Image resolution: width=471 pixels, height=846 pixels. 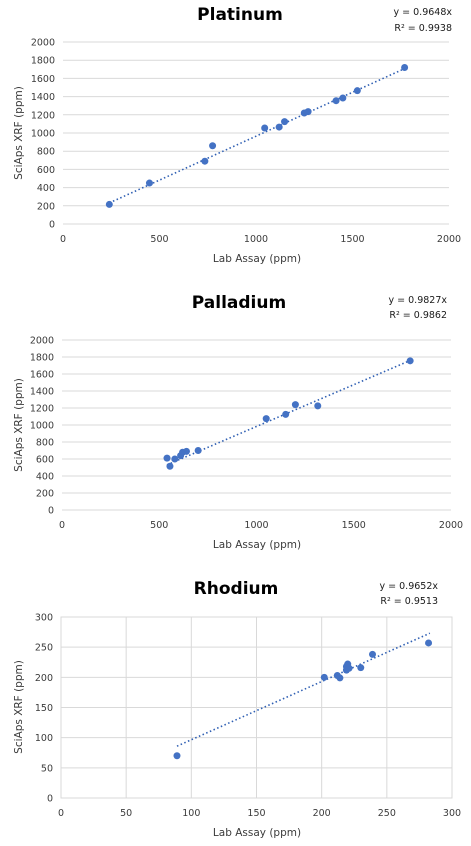 What do you see at coordinates (44, 648) in the screenshot?
I see `rhodium-y-tick-label: 250` at bounding box center [44, 648].